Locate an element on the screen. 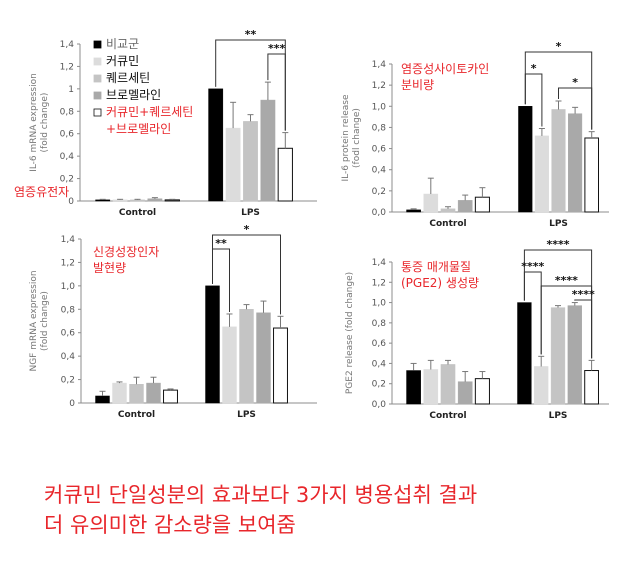  y-axis-title: PGE2 release (fold change) is located at coordinates (350, 333).